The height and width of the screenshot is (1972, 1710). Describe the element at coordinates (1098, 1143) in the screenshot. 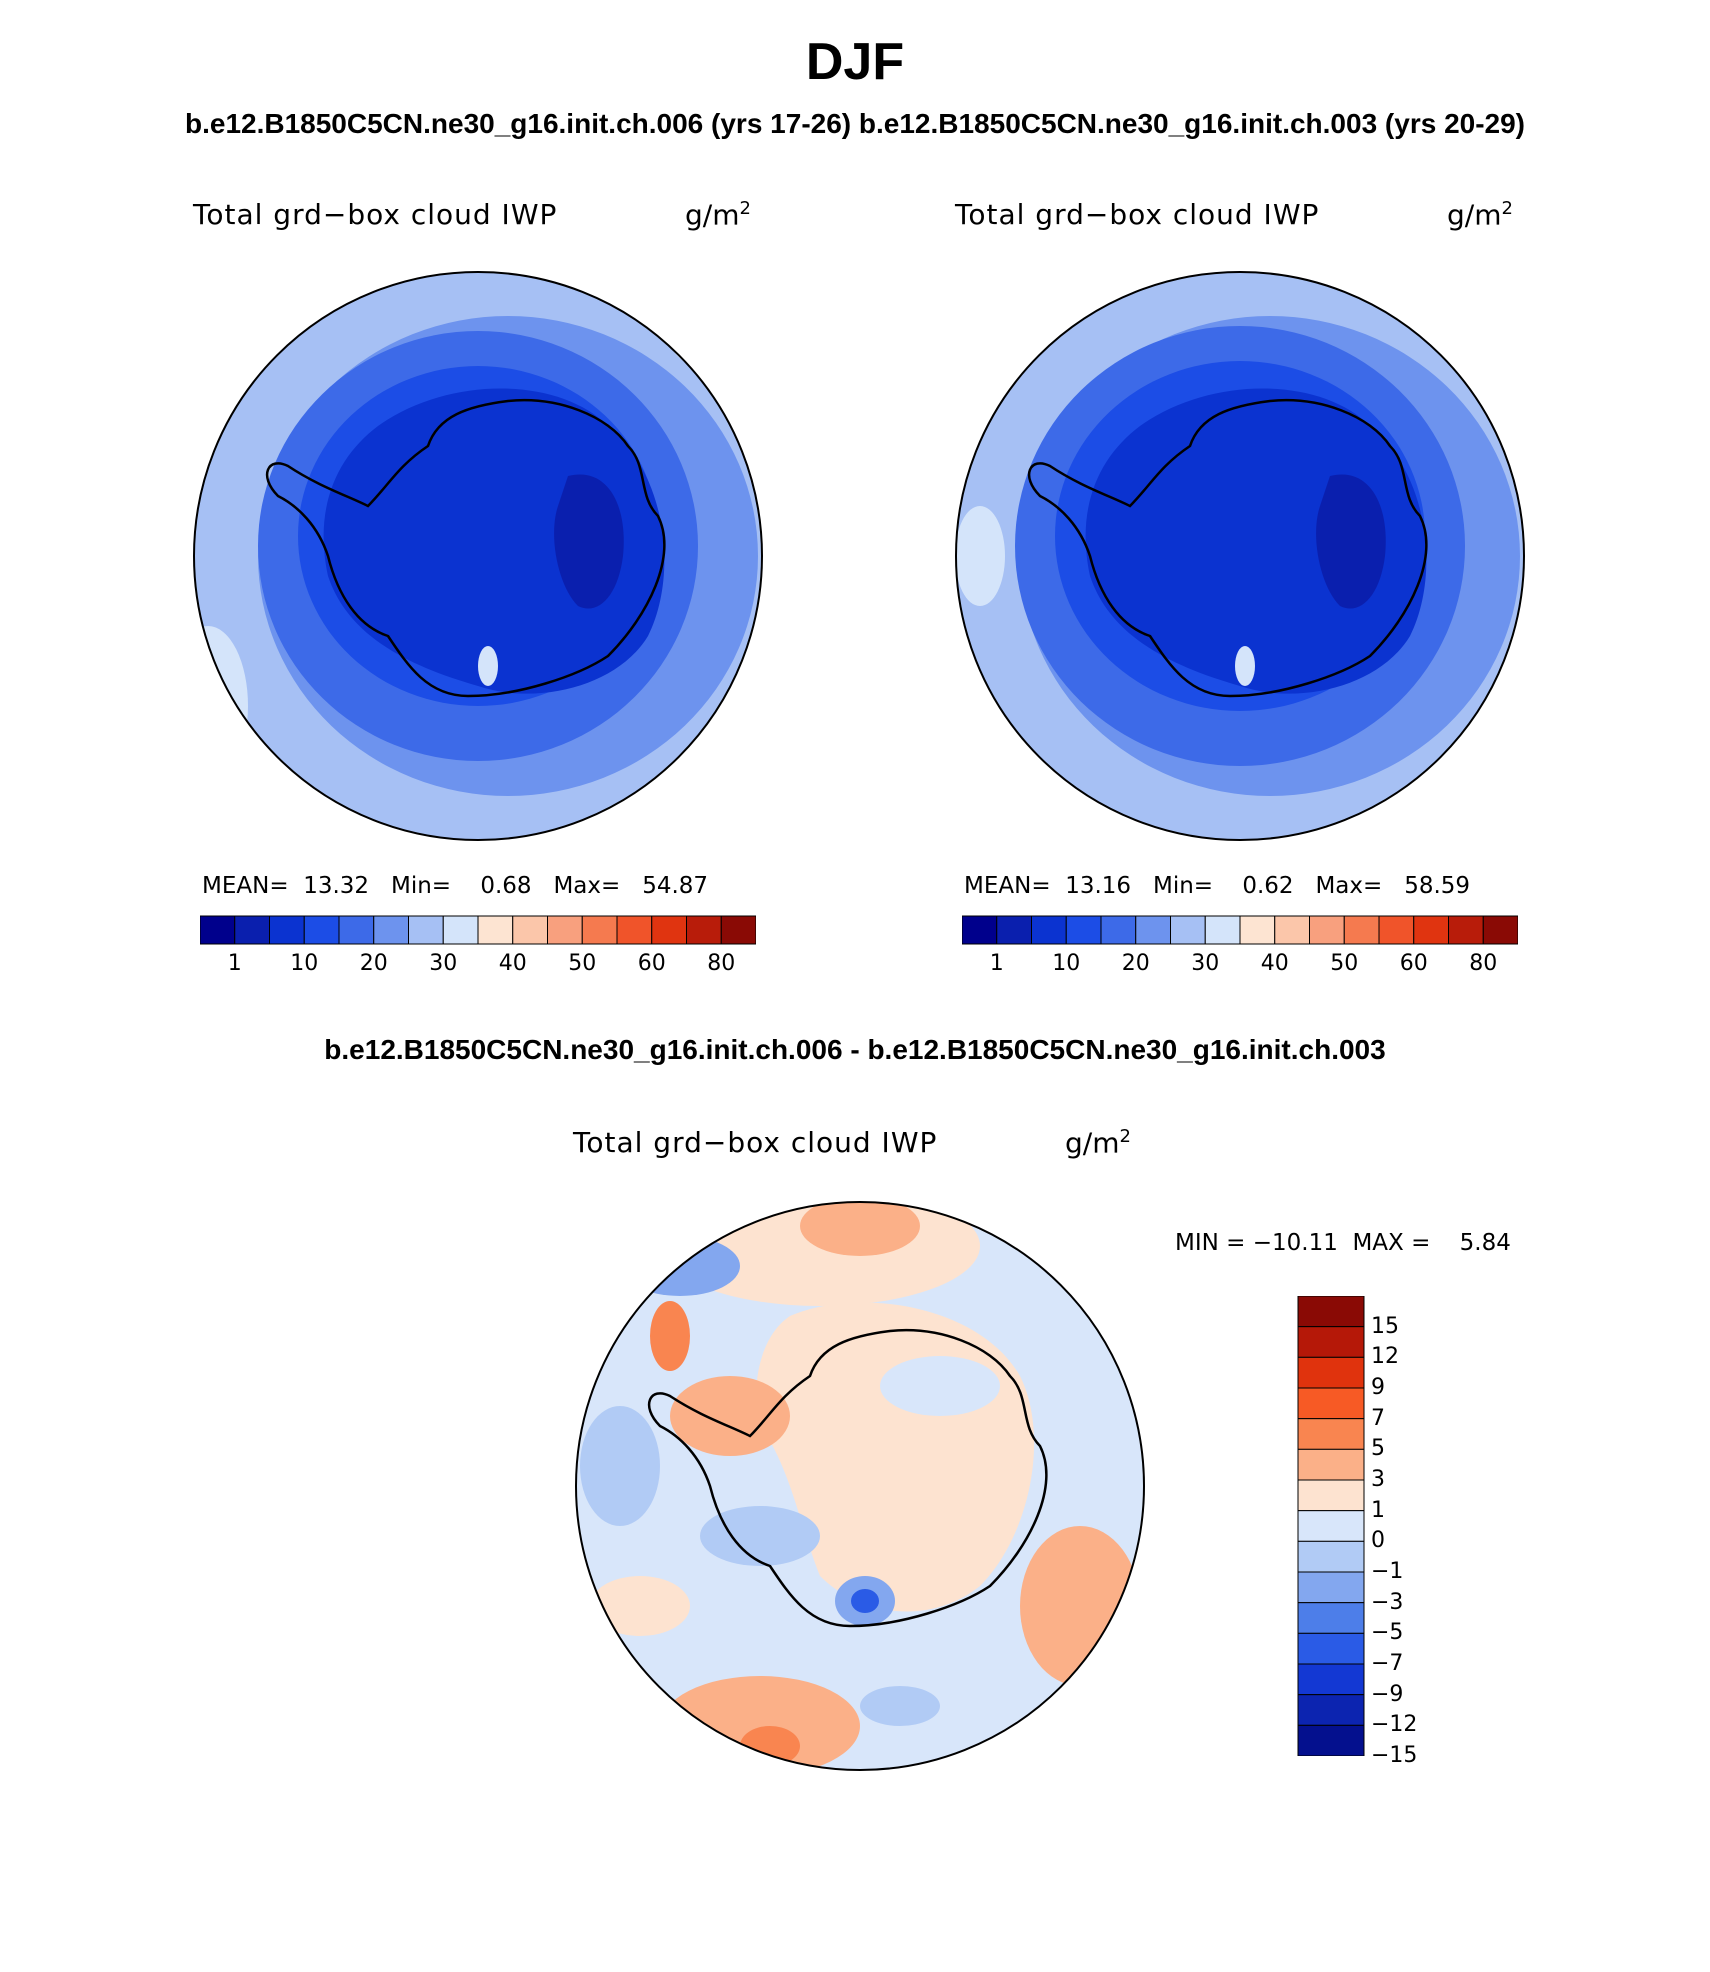

I see `diff-units: g/m2` at that location.